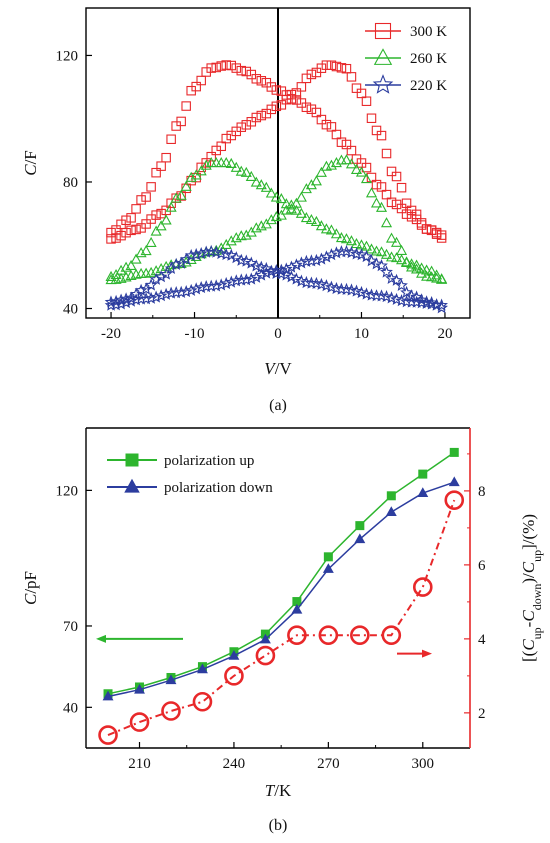  What do you see at coordinates (528, 616) in the screenshot?
I see `label-part: C` at bounding box center [528, 616].